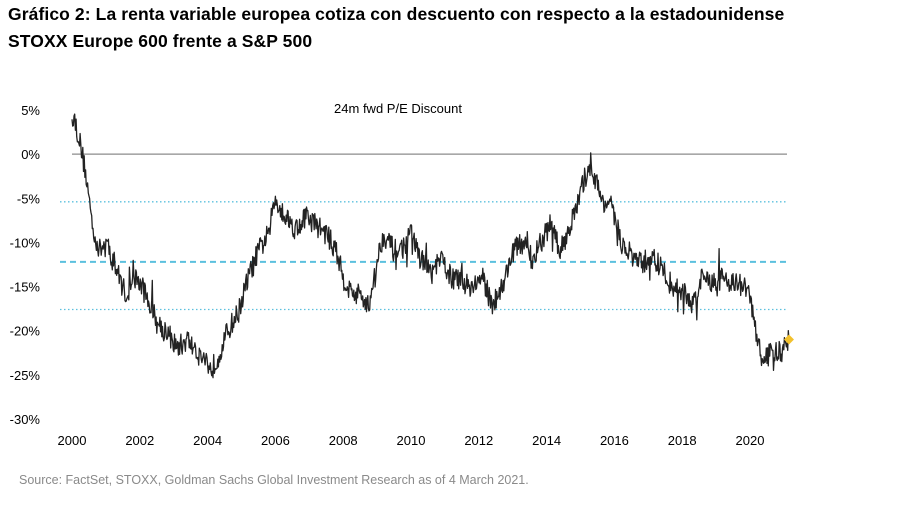 This screenshot has height=508, width=919. Describe the element at coordinates (343, 440) in the screenshot. I see `x-tick-label: 2008` at that location.